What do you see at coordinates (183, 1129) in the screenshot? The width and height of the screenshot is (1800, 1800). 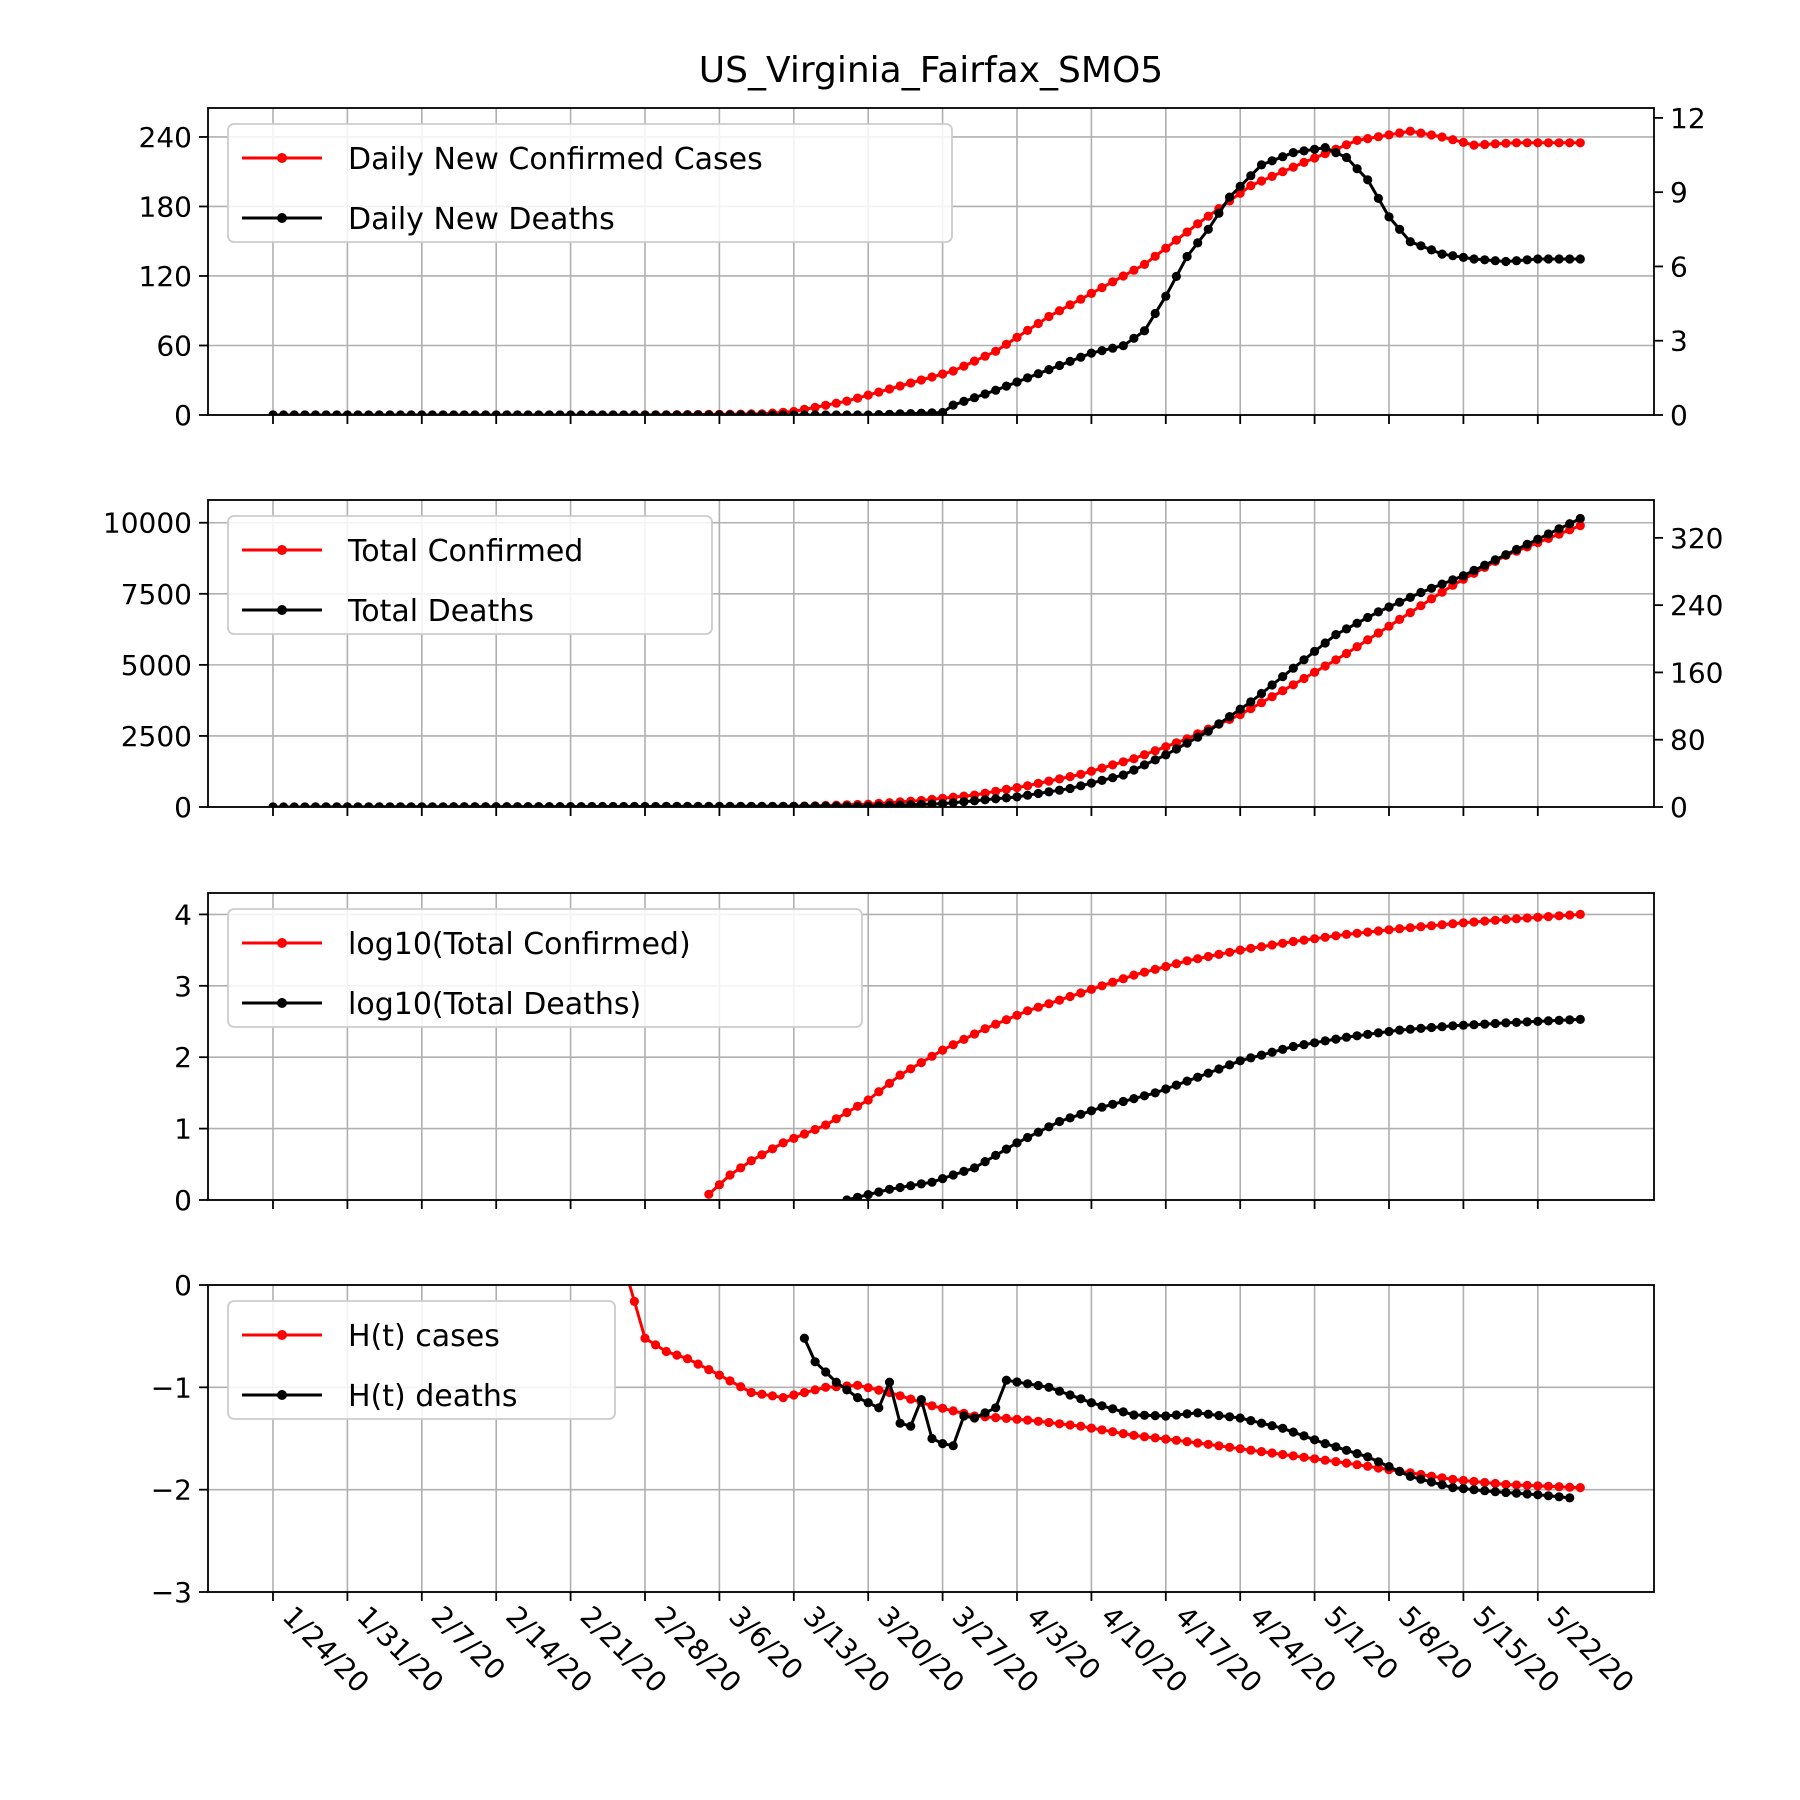 I see `y-tick-label: 1` at bounding box center [183, 1129].